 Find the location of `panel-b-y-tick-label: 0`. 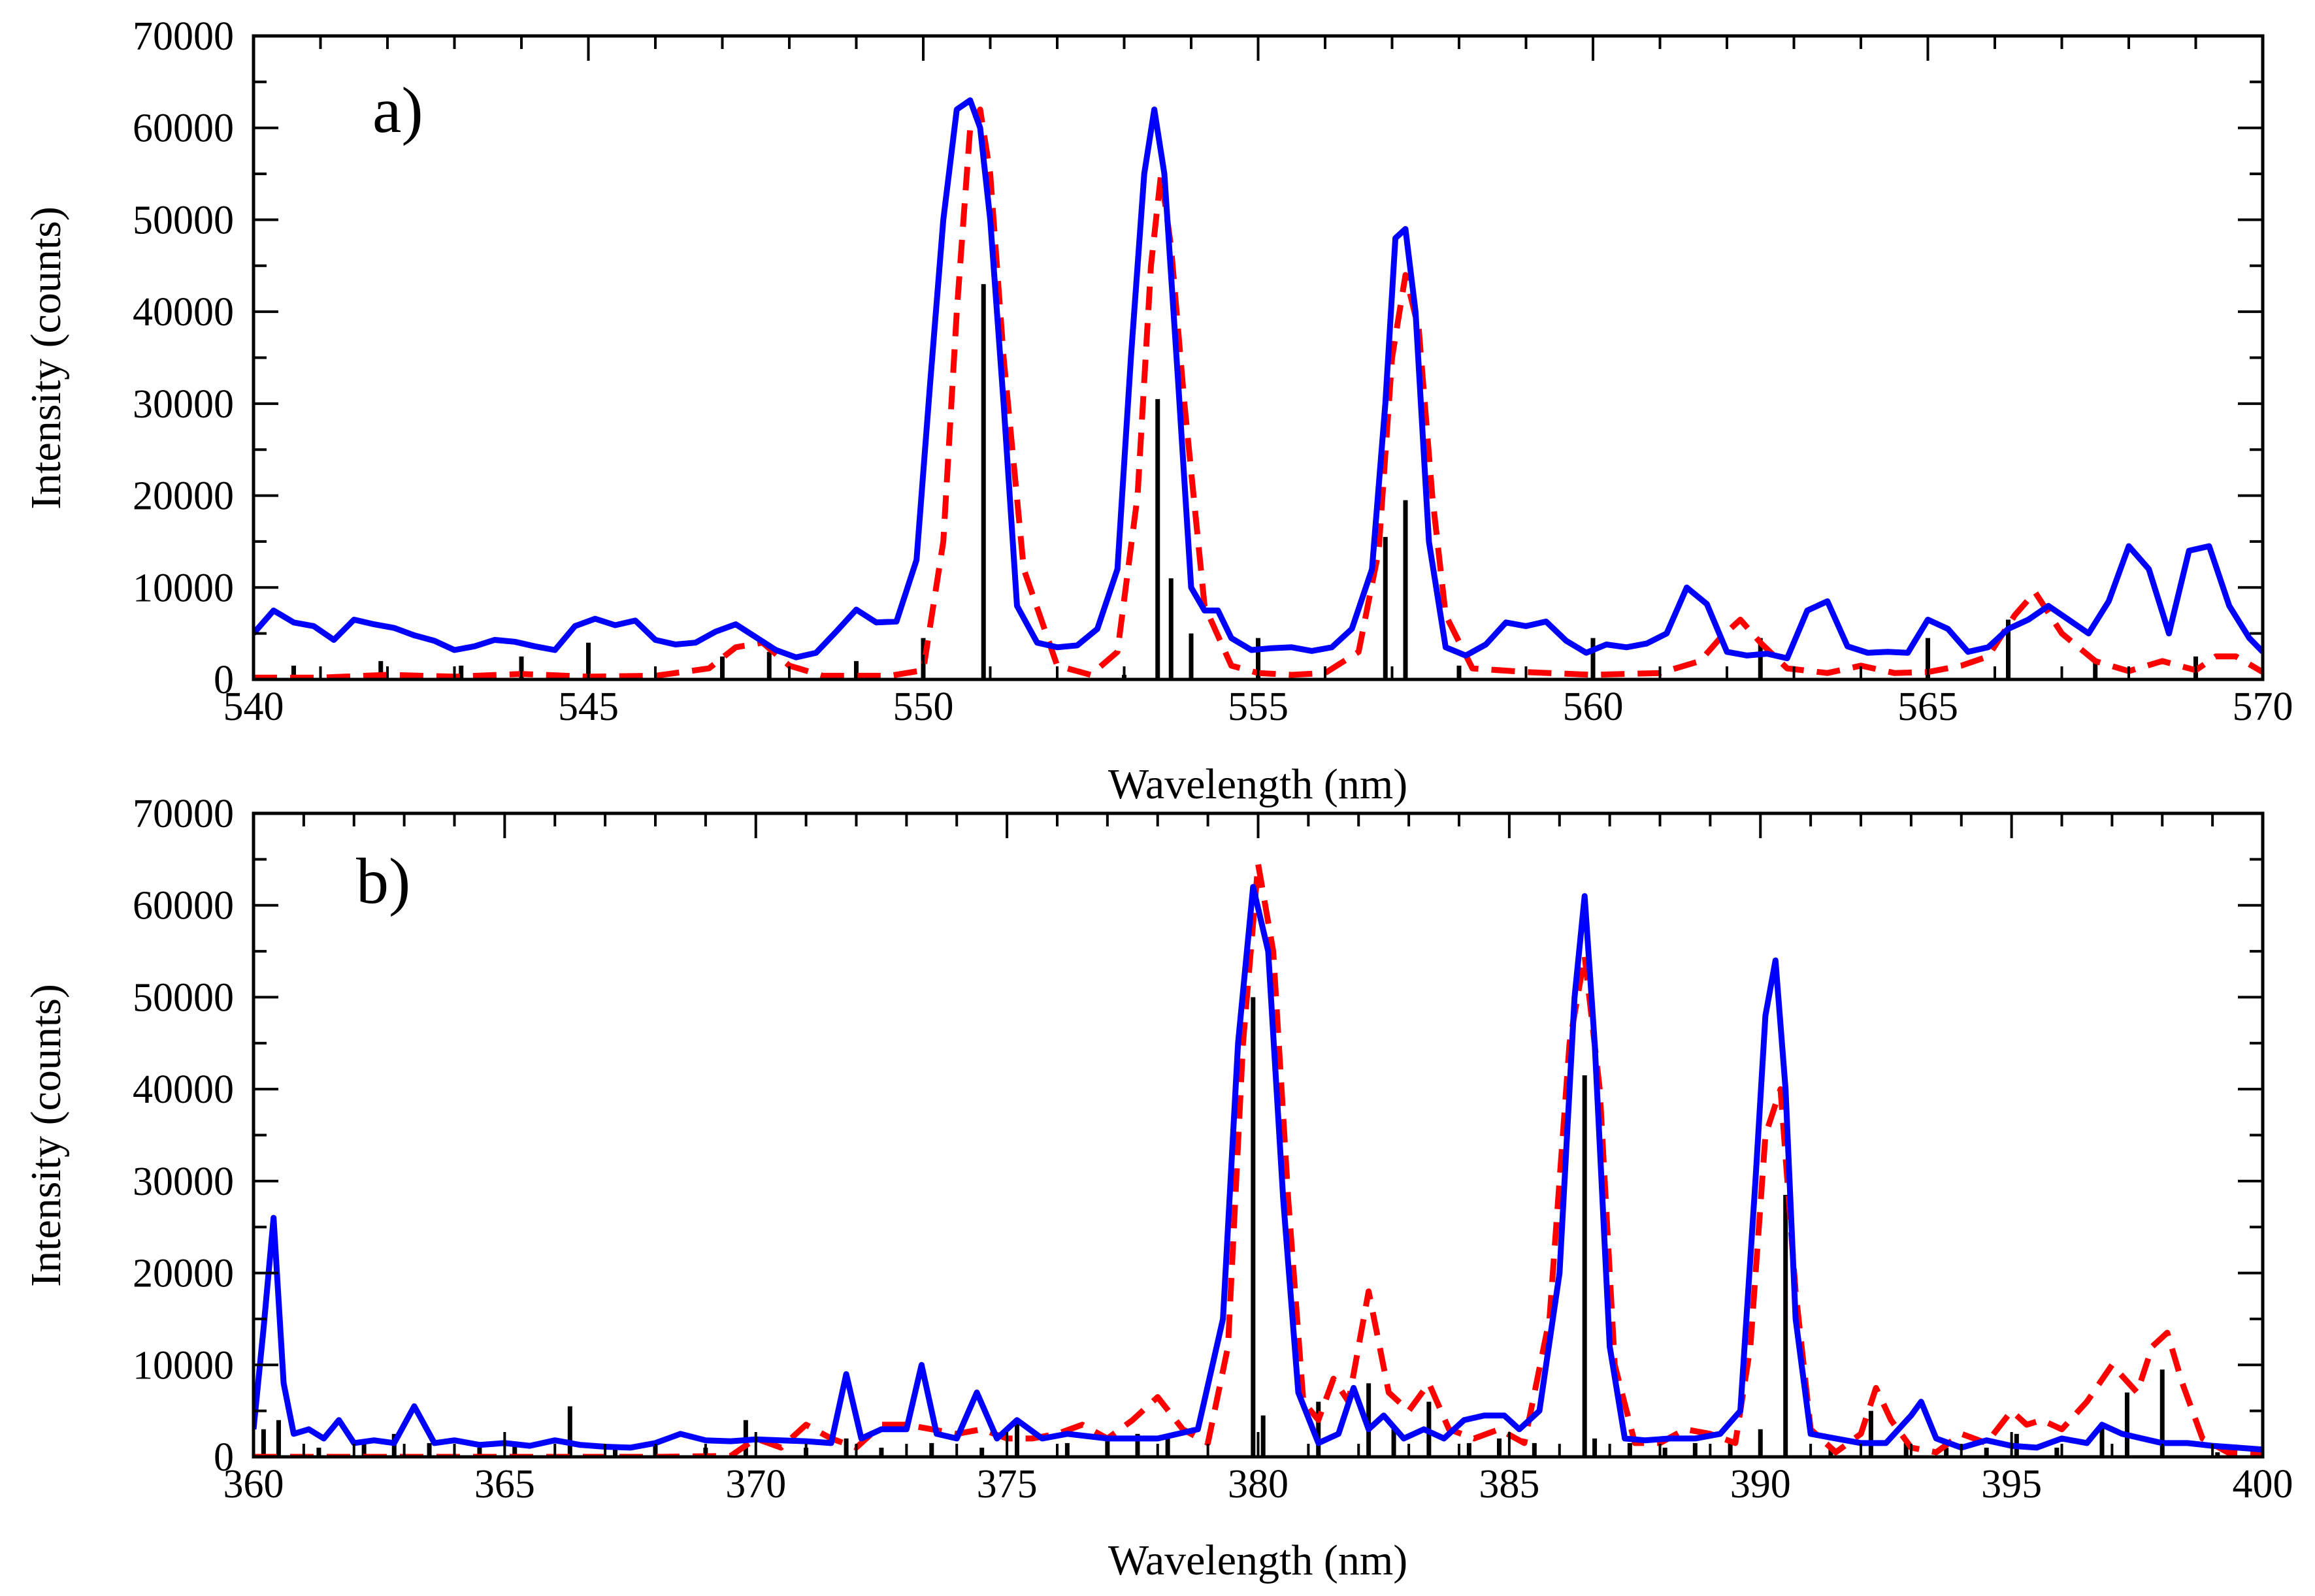

panel-b-y-tick-label: 0 is located at coordinates (224, 1457).